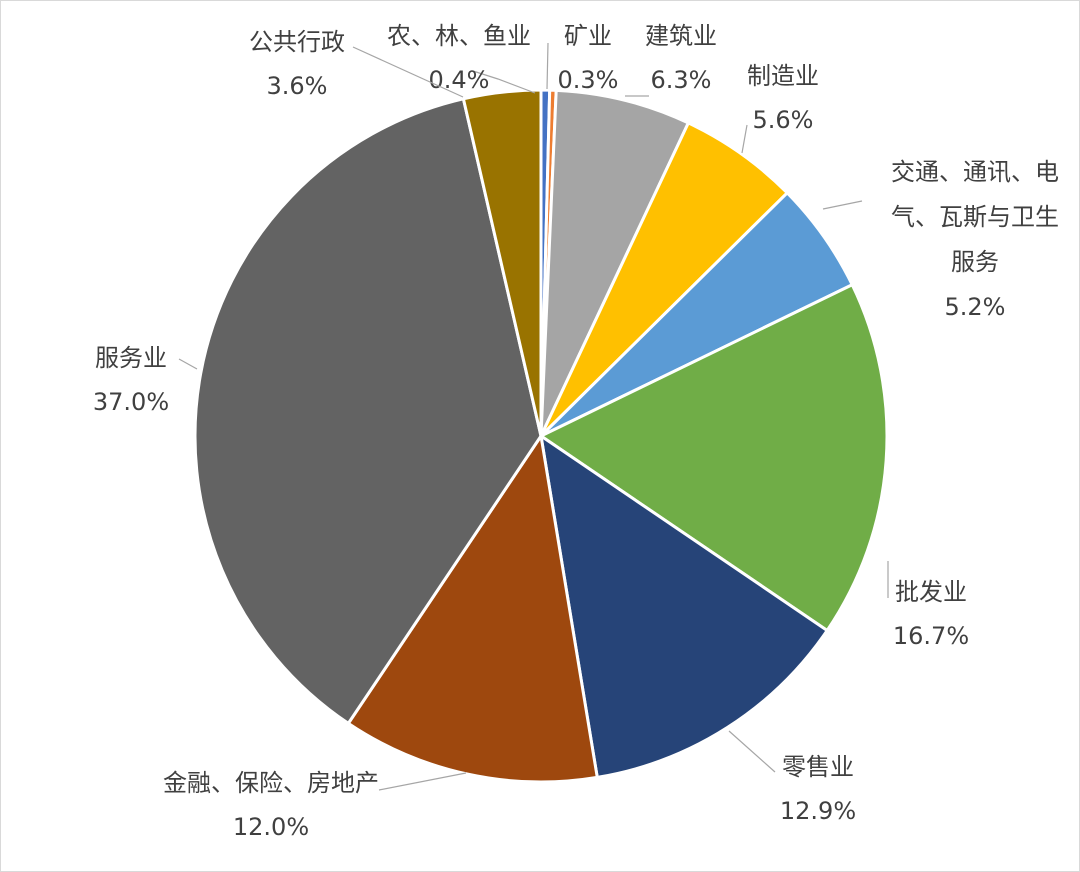  Describe the element at coordinates (681, 36) in the screenshot. I see `category-label-3: 建筑业` at that location.